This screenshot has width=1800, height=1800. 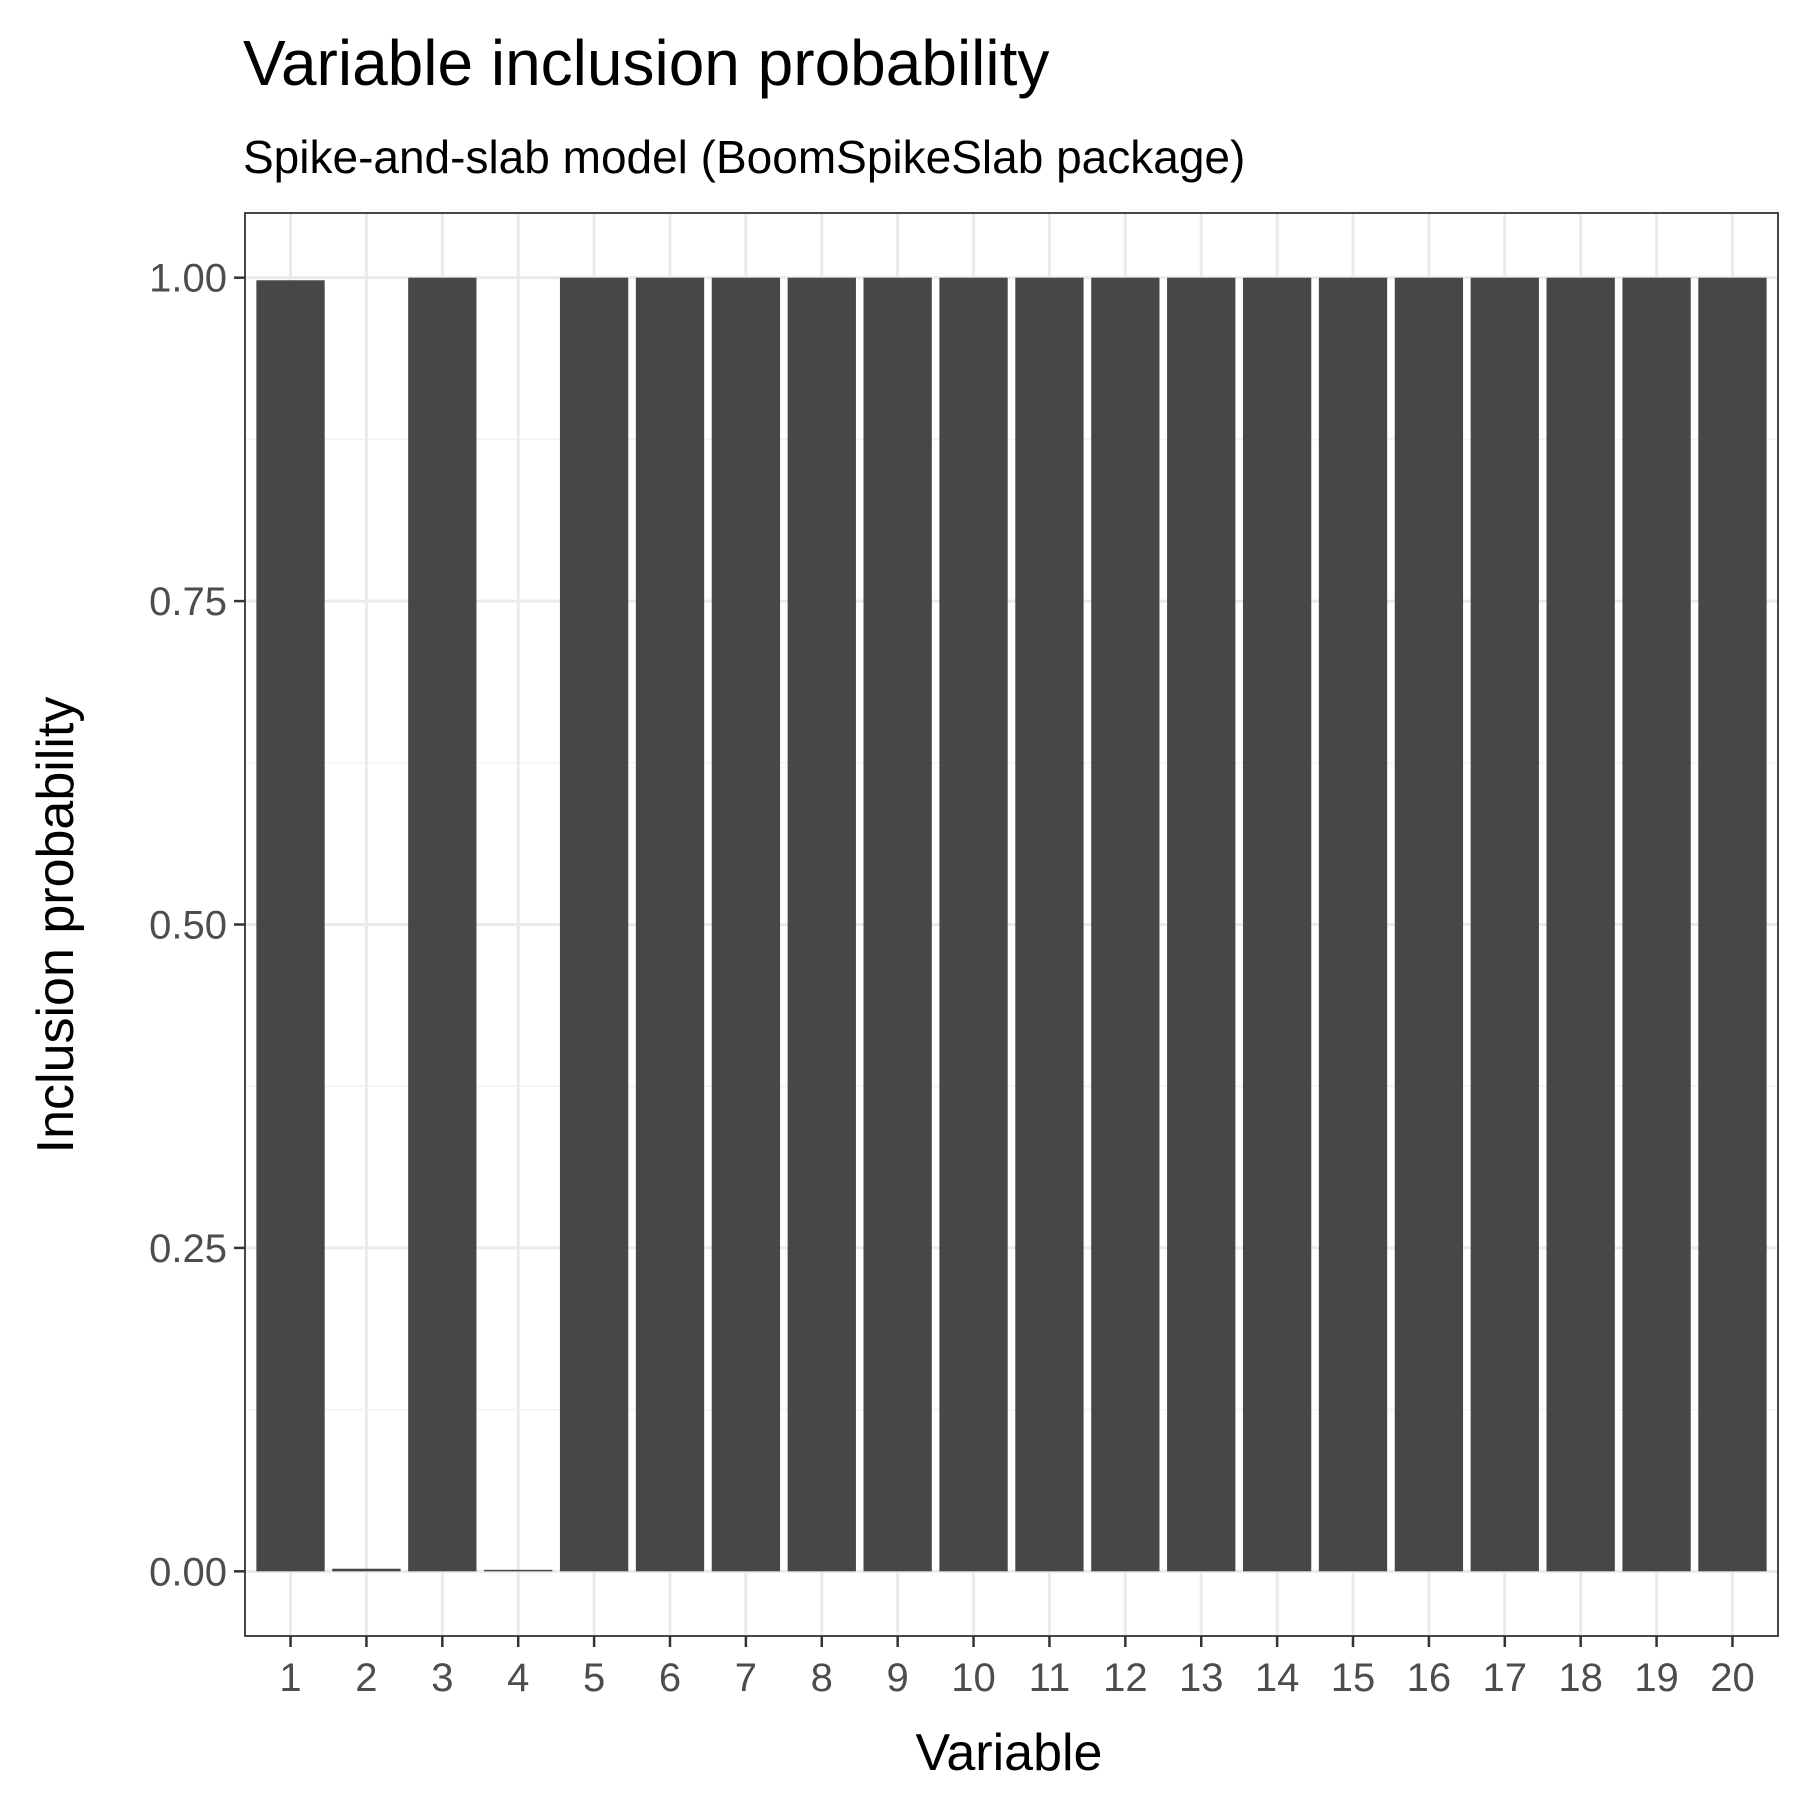 What do you see at coordinates (1201, 1678) in the screenshot?
I see `x-tick-label: 13` at bounding box center [1201, 1678].